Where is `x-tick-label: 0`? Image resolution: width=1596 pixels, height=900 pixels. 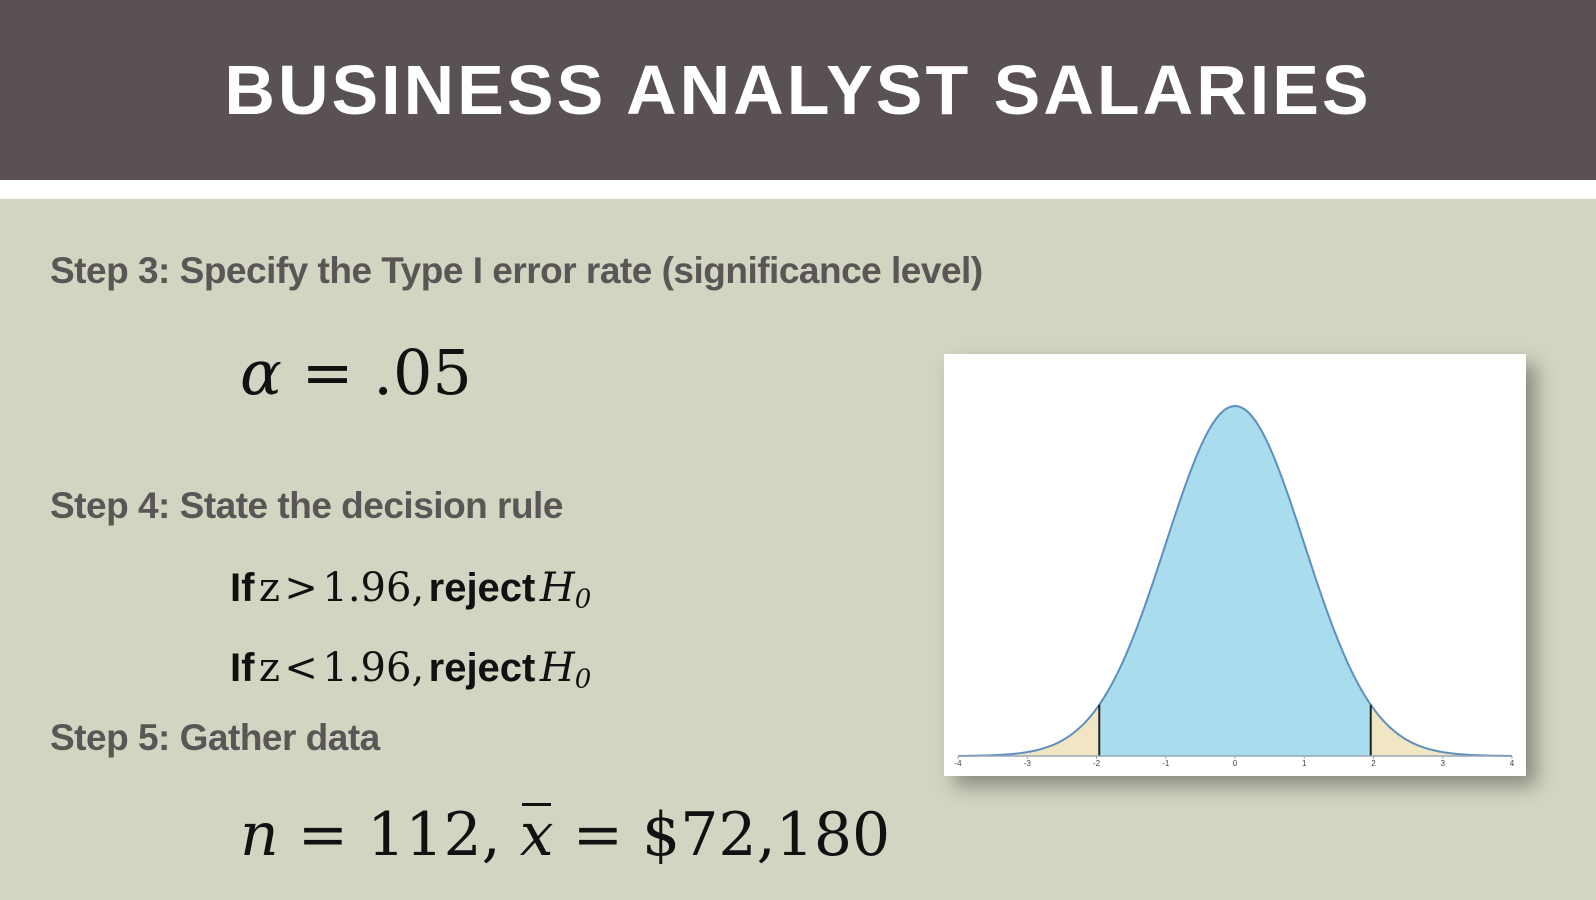
x-tick-label: 0 is located at coordinates (1235, 763).